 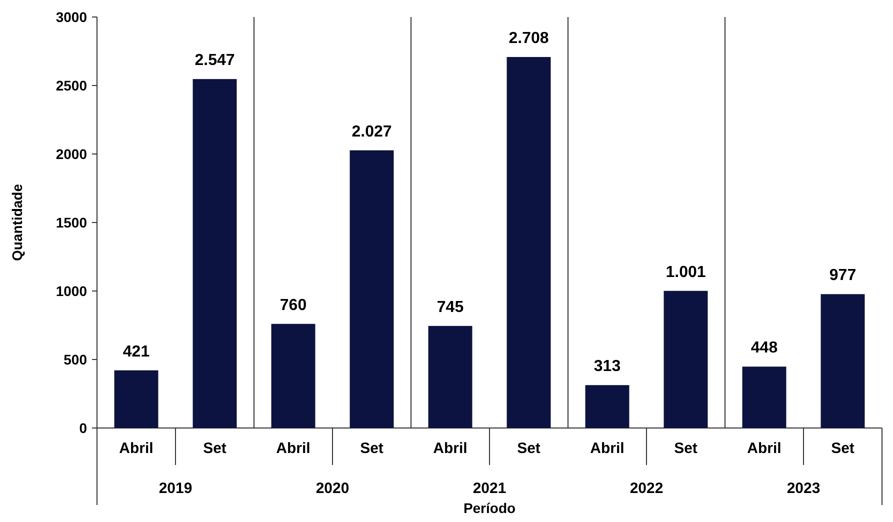 I want to click on y-tick-label: 3000, so click(x=72, y=16).